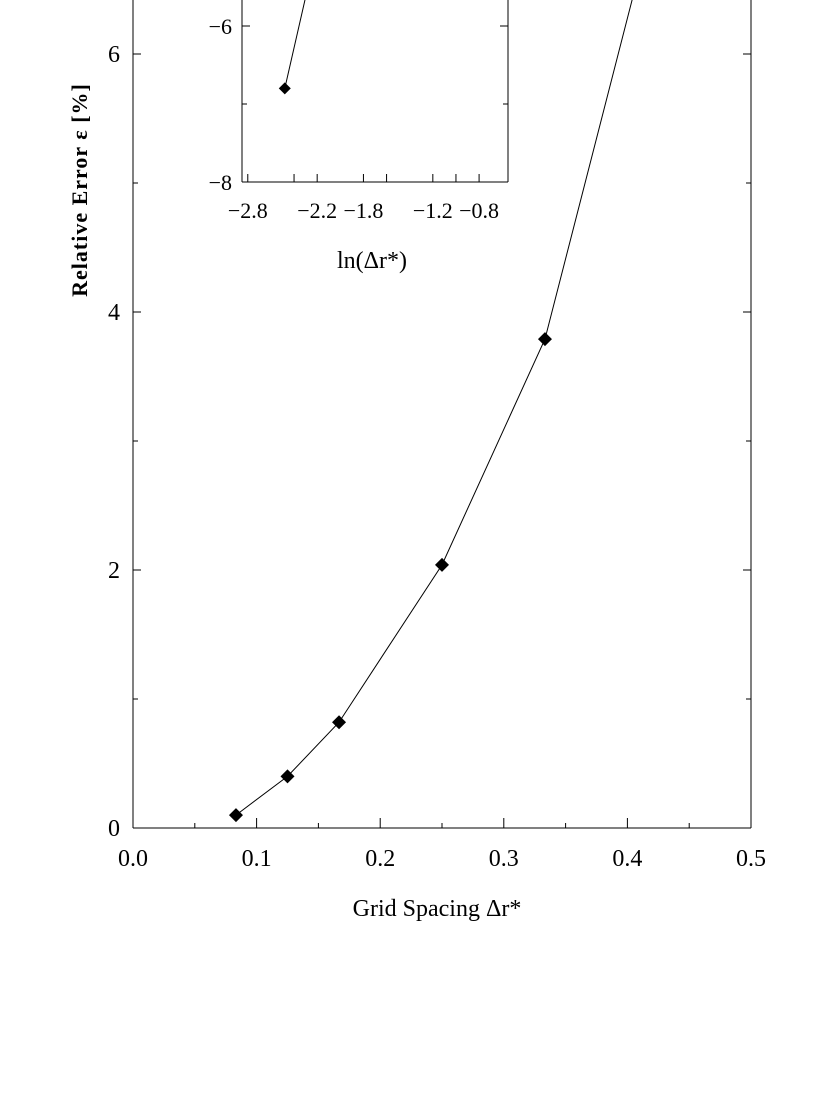 Image resolution: width=830 pixels, height=1112 pixels. Describe the element at coordinates (133, 859) in the screenshot. I see `x-tick-label: 0.0` at that location.